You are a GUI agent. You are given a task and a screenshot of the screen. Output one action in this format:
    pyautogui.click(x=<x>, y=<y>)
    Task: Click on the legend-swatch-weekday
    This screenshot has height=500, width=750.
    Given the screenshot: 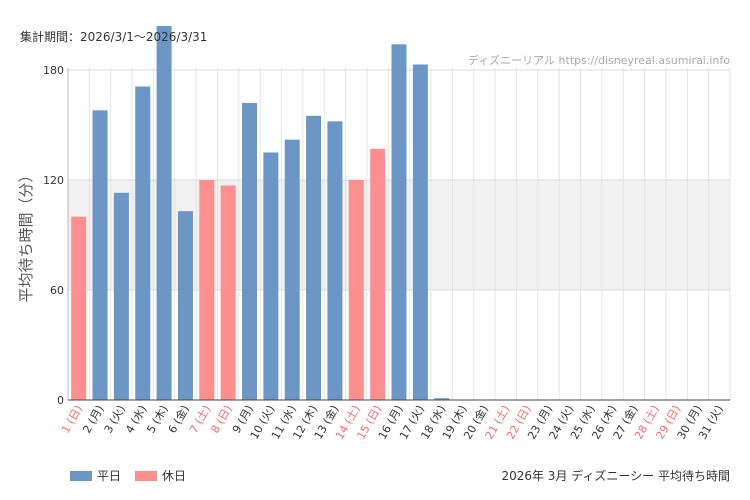 What is the action you would take?
    pyautogui.click(x=81, y=475)
    